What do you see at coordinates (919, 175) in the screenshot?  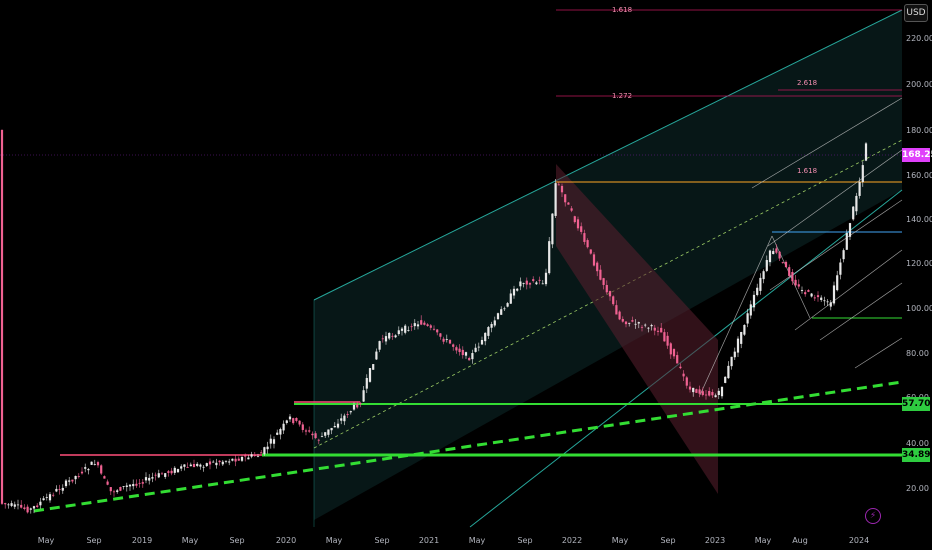 I see `price-tick: 160.00` at bounding box center [919, 175].